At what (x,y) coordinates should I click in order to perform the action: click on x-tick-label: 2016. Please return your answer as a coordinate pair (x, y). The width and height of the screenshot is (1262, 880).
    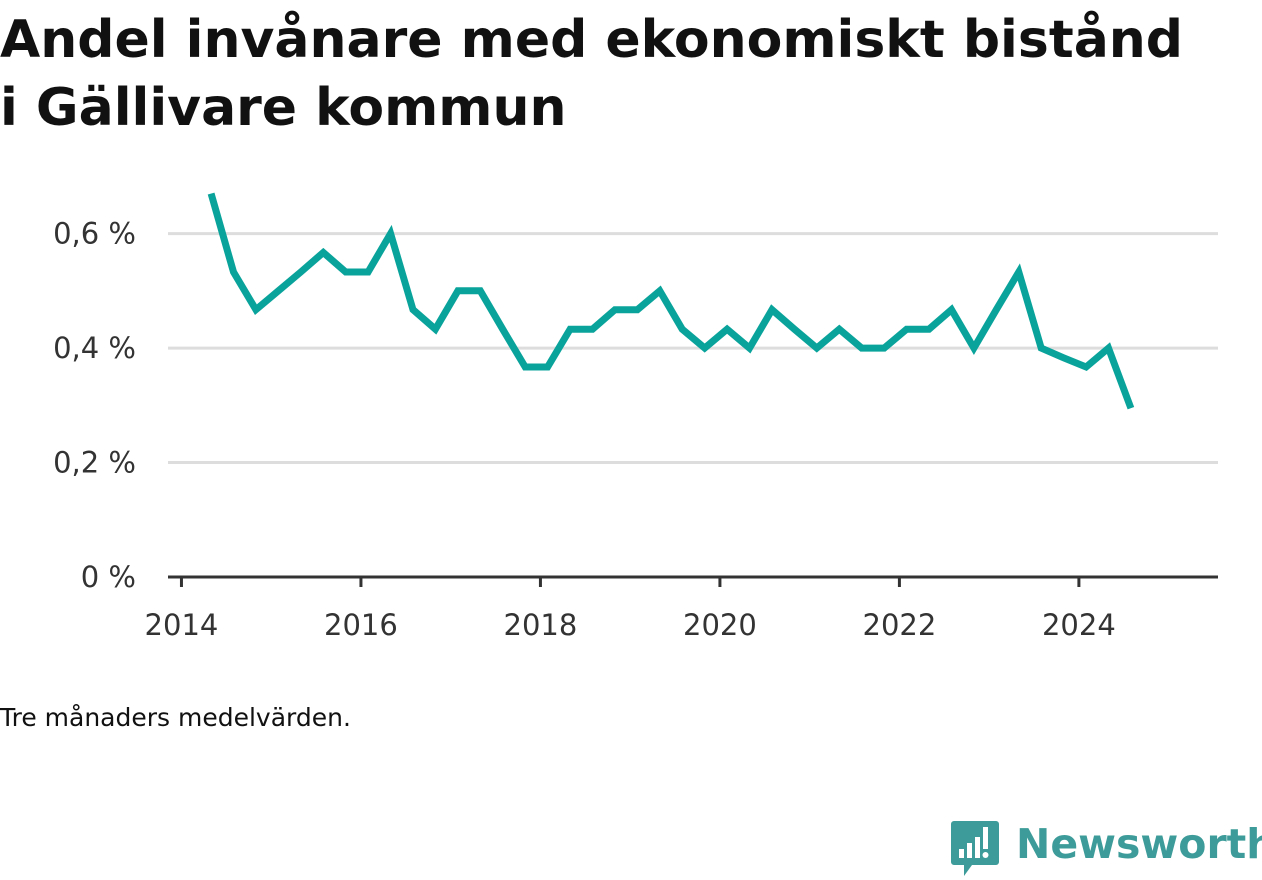
    Looking at the image, I should click on (361, 625).